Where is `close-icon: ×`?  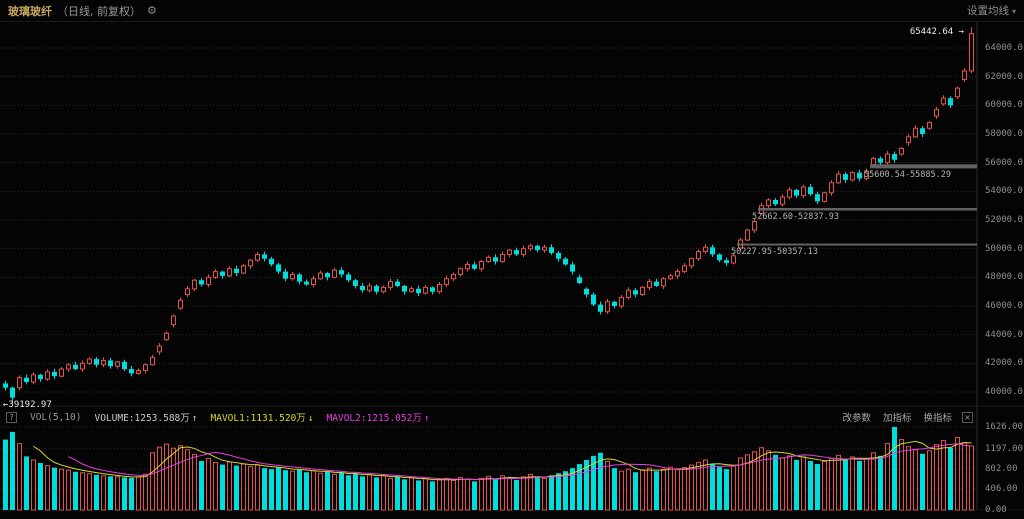 close-icon: × is located at coordinates (967, 417).